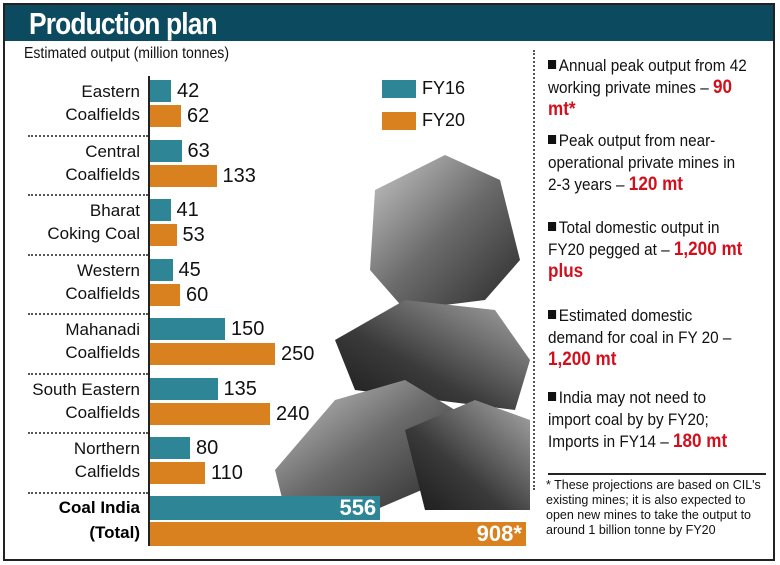 Image resolution: width=780 pixels, height=565 pixels. I want to click on note-value: 180 mt, so click(700, 441).